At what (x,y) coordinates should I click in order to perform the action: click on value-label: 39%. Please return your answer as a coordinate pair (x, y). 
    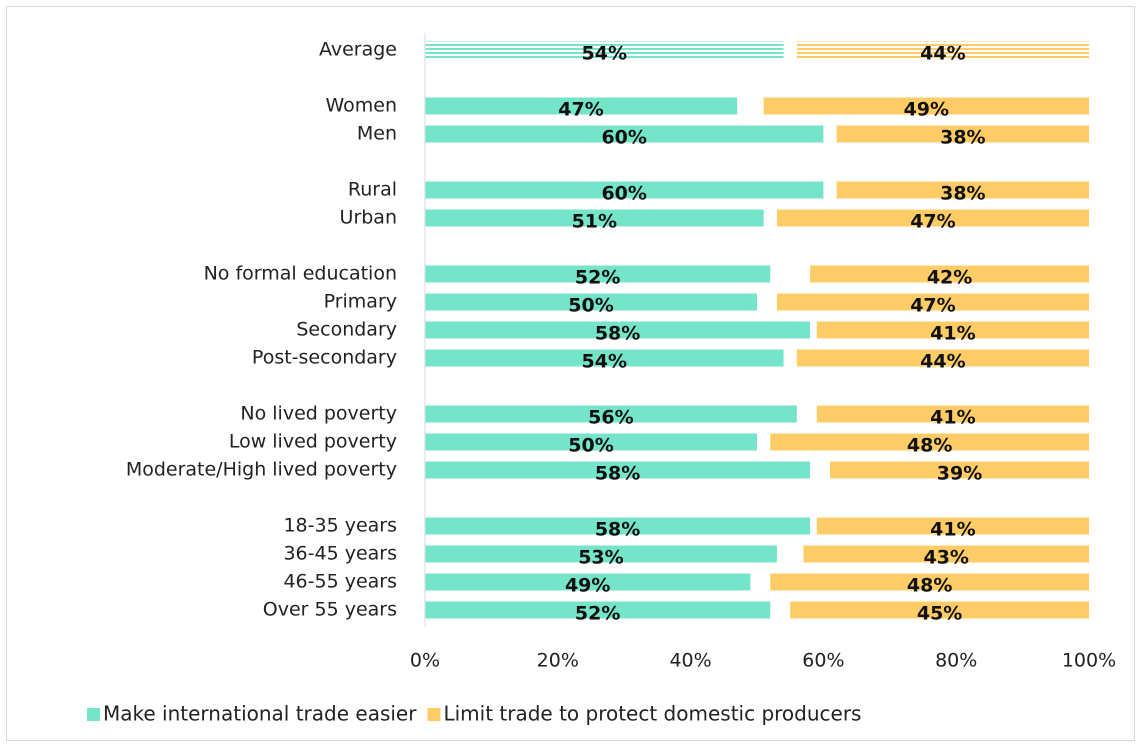
    Looking at the image, I should click on (959, 474).